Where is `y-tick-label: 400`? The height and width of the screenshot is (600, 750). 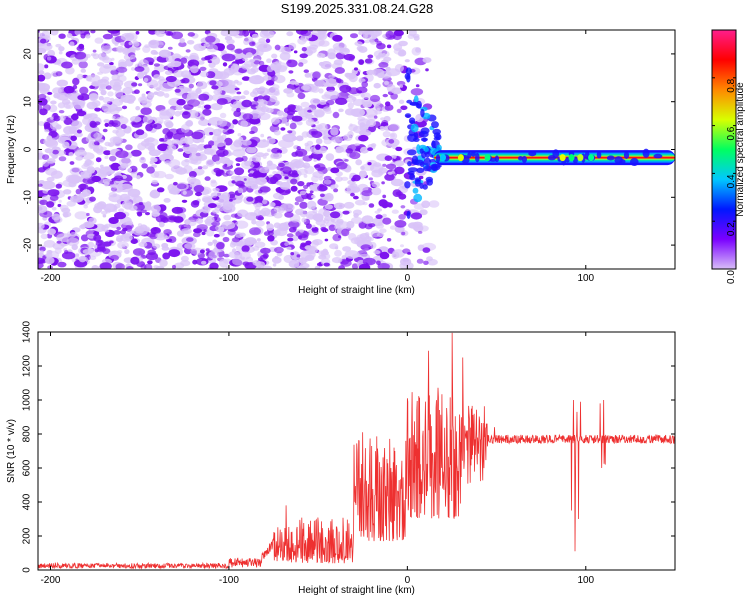
y-tick-label: 400 is located at coordinates (27, 501).